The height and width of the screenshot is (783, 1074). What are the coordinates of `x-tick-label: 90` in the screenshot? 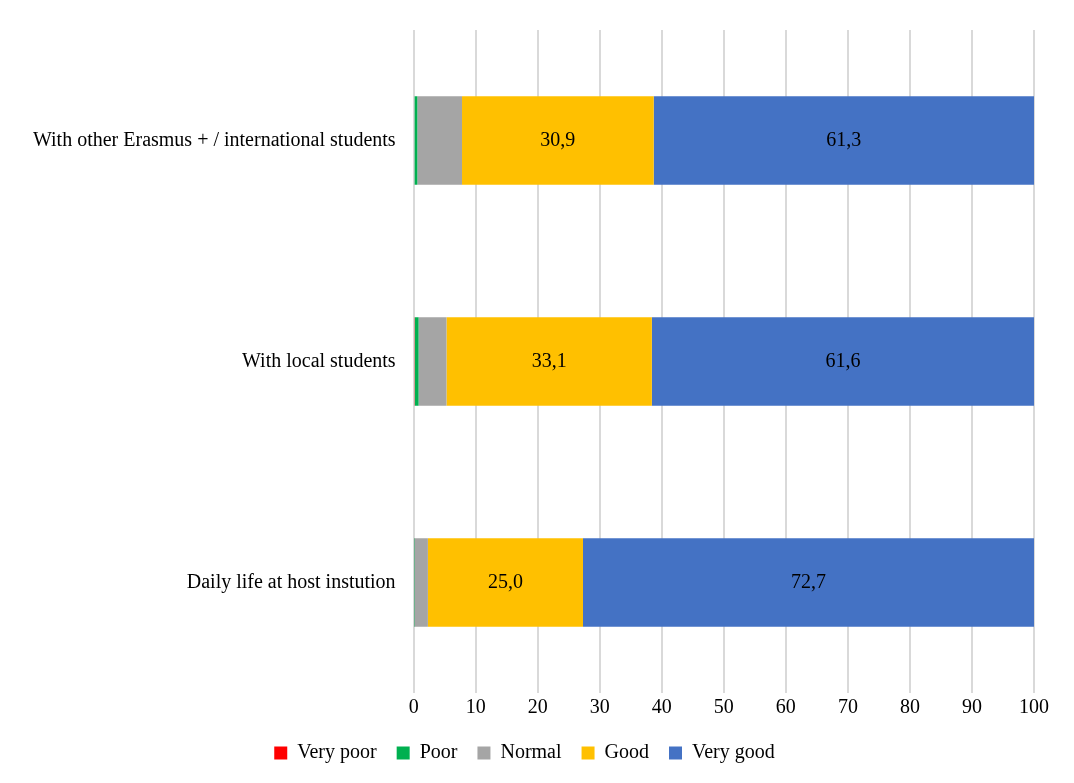 It's located at (971, 706).